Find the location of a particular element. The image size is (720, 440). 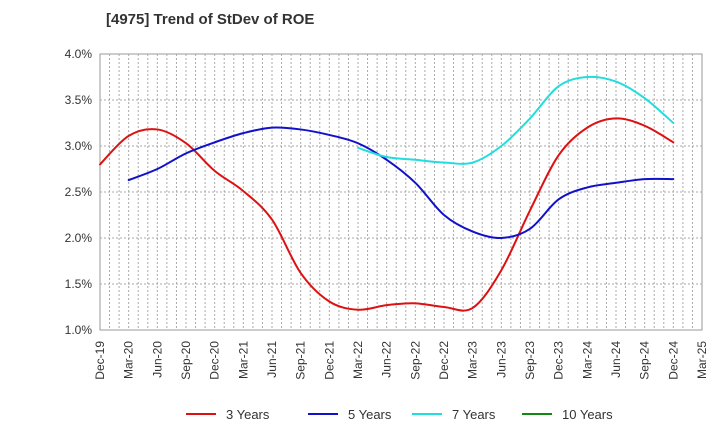

x-tick-label: Mar-24 is located at coordinates (587, 360).